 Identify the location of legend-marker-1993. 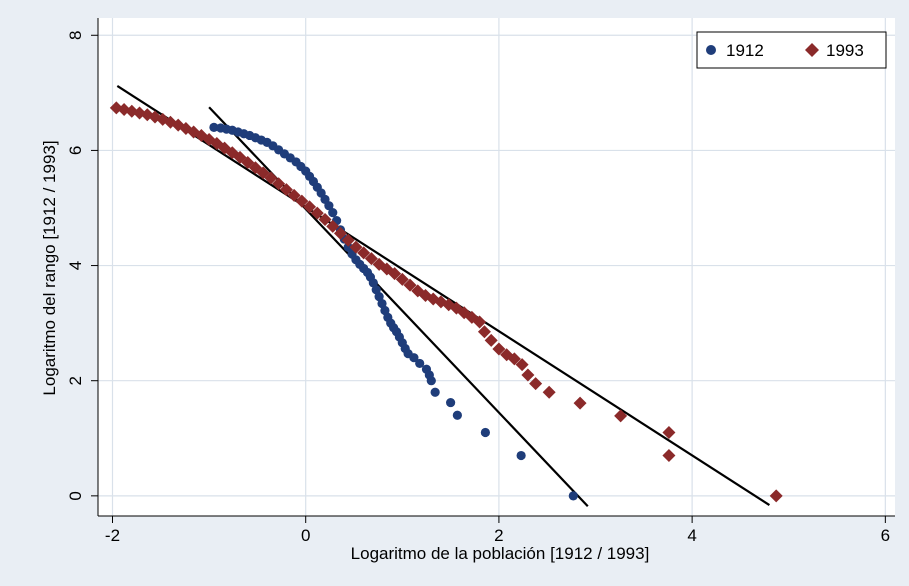
(812, 50).